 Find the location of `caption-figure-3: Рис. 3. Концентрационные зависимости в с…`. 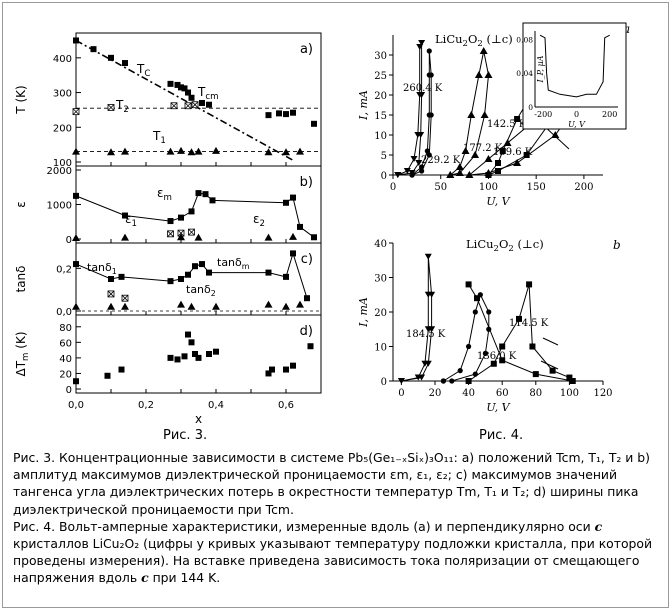

caption-figure-3: Рис. 3. Концентрационные зависимости в с… is located at coordinates (331, 483).